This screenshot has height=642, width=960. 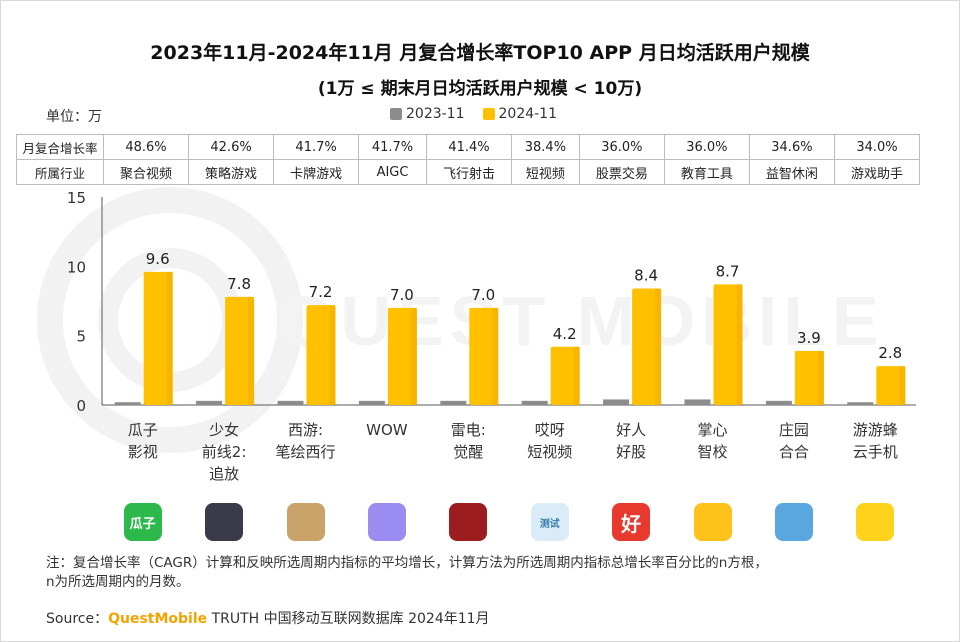 I want to click on source-brand: QuestMobile, so click(x=158, y=619).